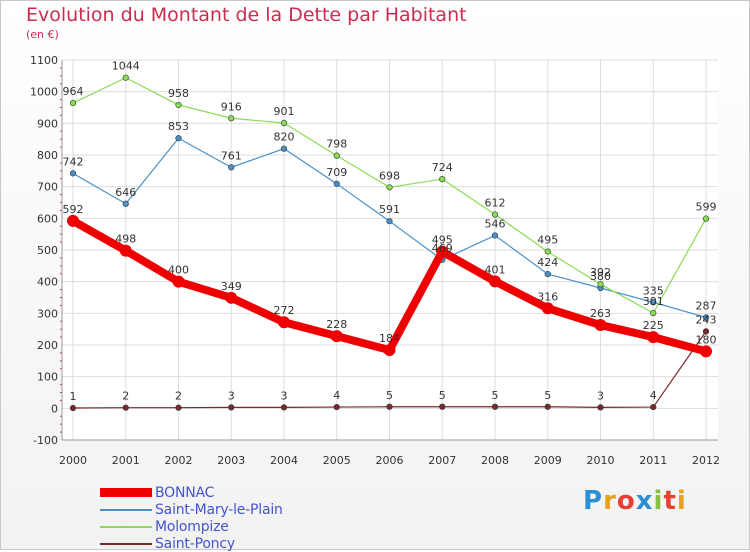 Image resolution: width=750 pixels, height=552 pixels. What do you see at coordinates (179, 460) in the screenshot?
I see `x-tick-label: 2002` at bounding box center [179, 460].